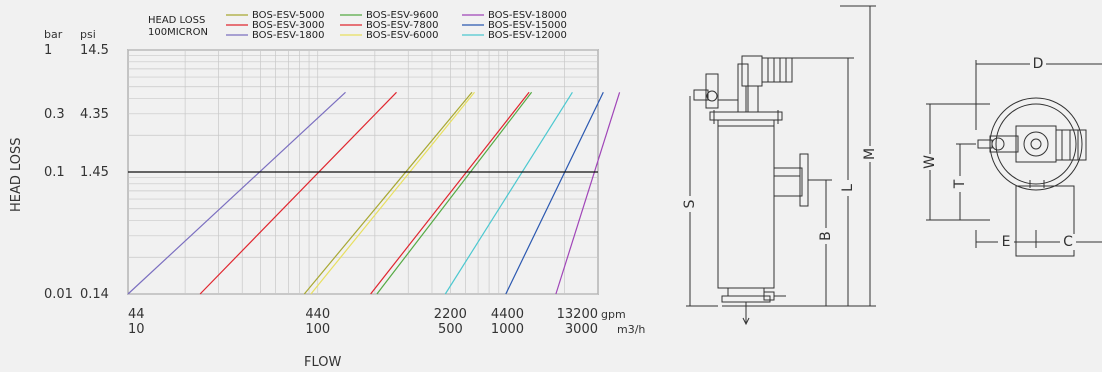 The width and height of the screenshot is (1102, 372). I want to click on y-tick-psi-3: 0.14, so click(94, 294).